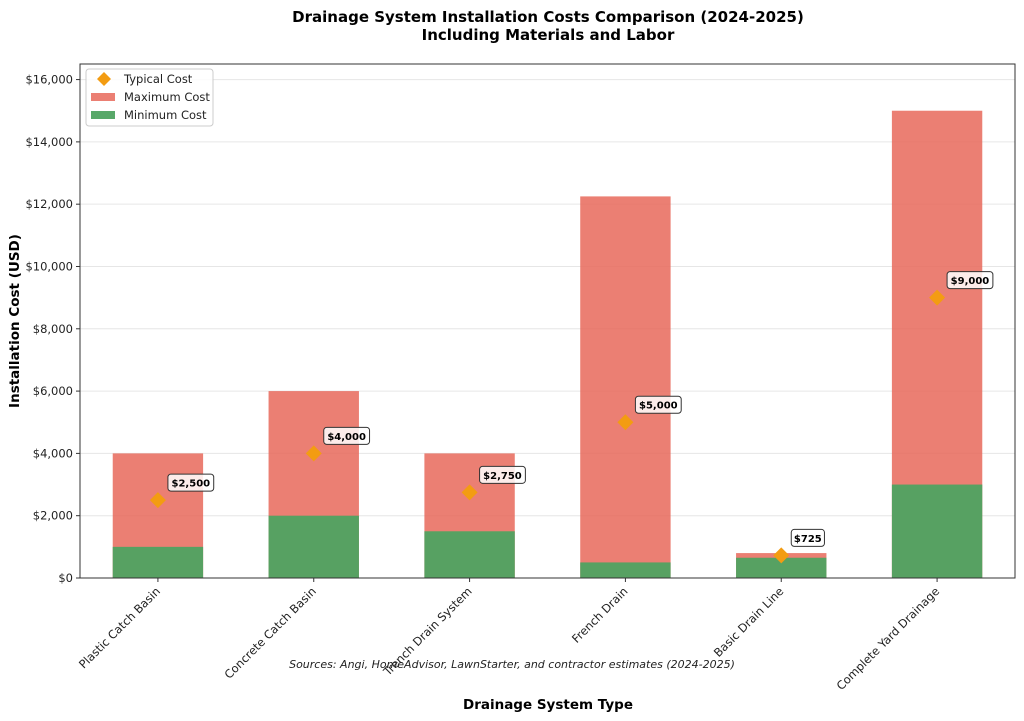 The image size is (1024, 721). I want to click on data-label: $9,000, so click(970, 281).